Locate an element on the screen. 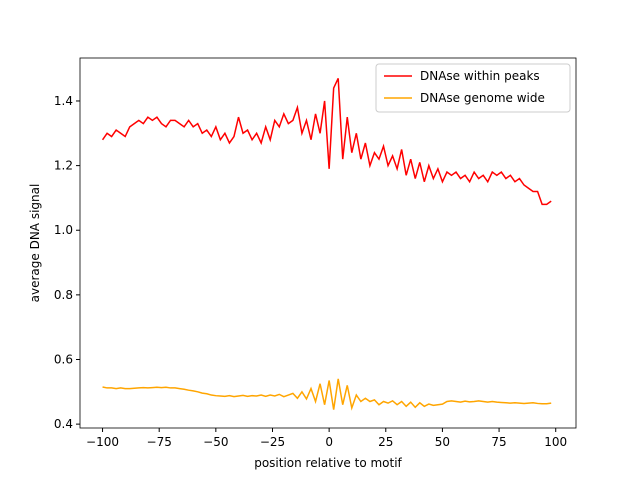 This screenshot has height=480, width=640. line-series is located at coordinates (327, 394).